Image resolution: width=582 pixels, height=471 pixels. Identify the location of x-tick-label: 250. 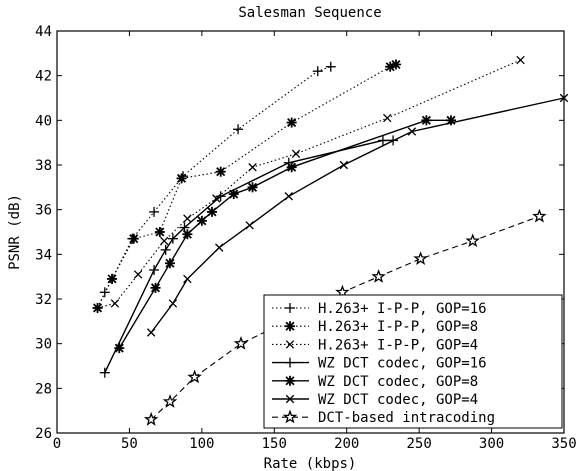
(418, 444).